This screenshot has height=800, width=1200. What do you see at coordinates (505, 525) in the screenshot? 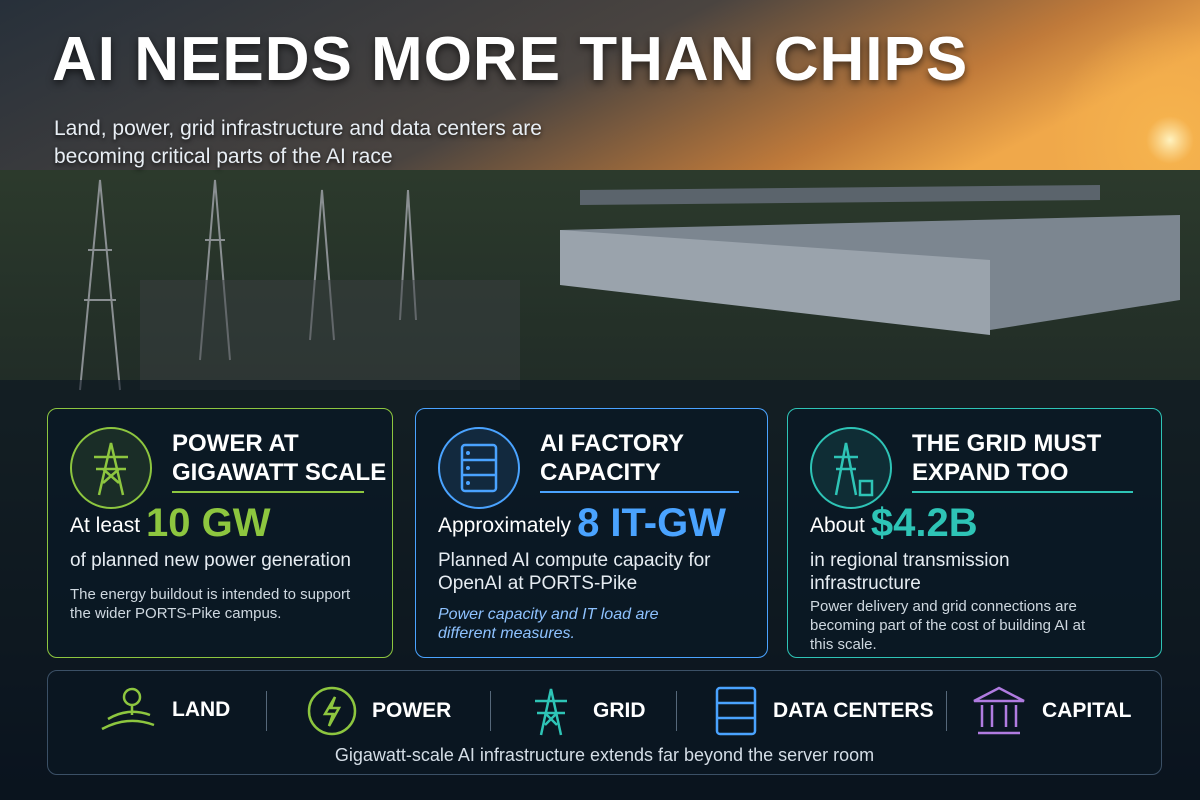
I see `lead-text: Approximately` at bounding box center [505, 525].